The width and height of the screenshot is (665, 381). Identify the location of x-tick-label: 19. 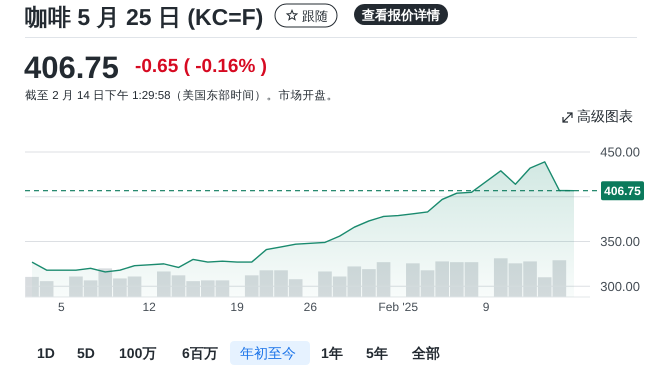
(237, 307).